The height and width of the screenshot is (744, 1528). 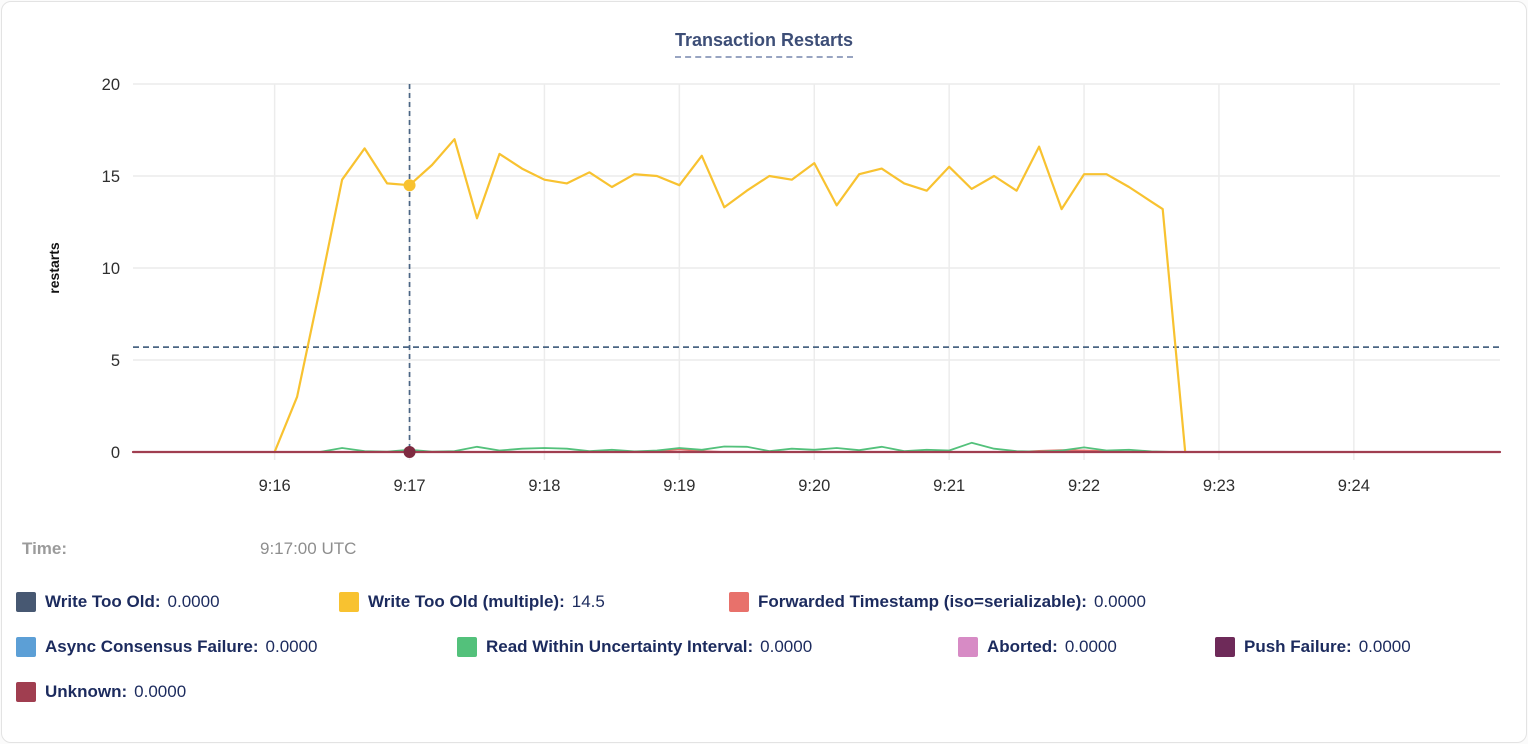 I want to click on y-tick-label: 20, so click(x=111, y=85).